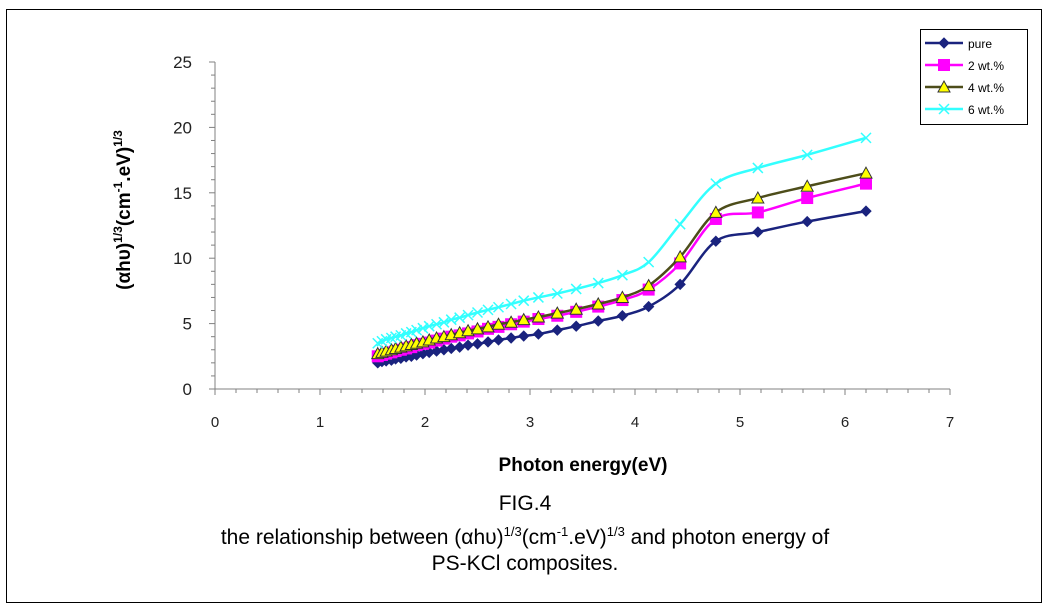 This screenshot has height=610, width=1050. I want to click on y-tick-label: 20, so click(182, 127).